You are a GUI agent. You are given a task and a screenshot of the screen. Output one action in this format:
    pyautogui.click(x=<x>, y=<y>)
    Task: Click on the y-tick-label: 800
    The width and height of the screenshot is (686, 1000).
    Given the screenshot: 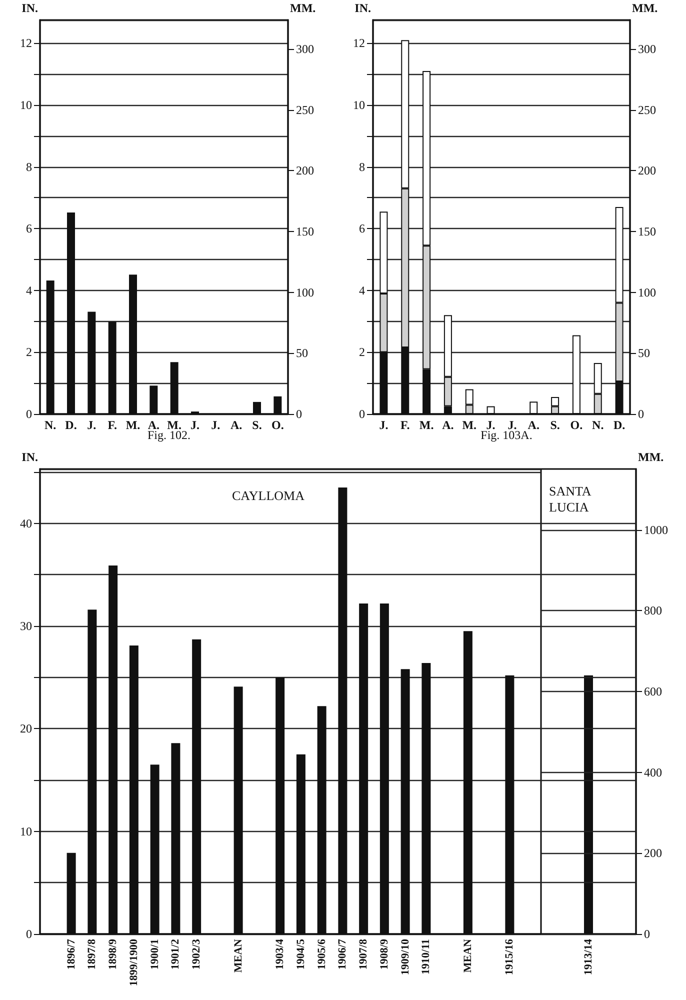 What is the action you would take?
    pyautogui.click(x=653, y=611)
    